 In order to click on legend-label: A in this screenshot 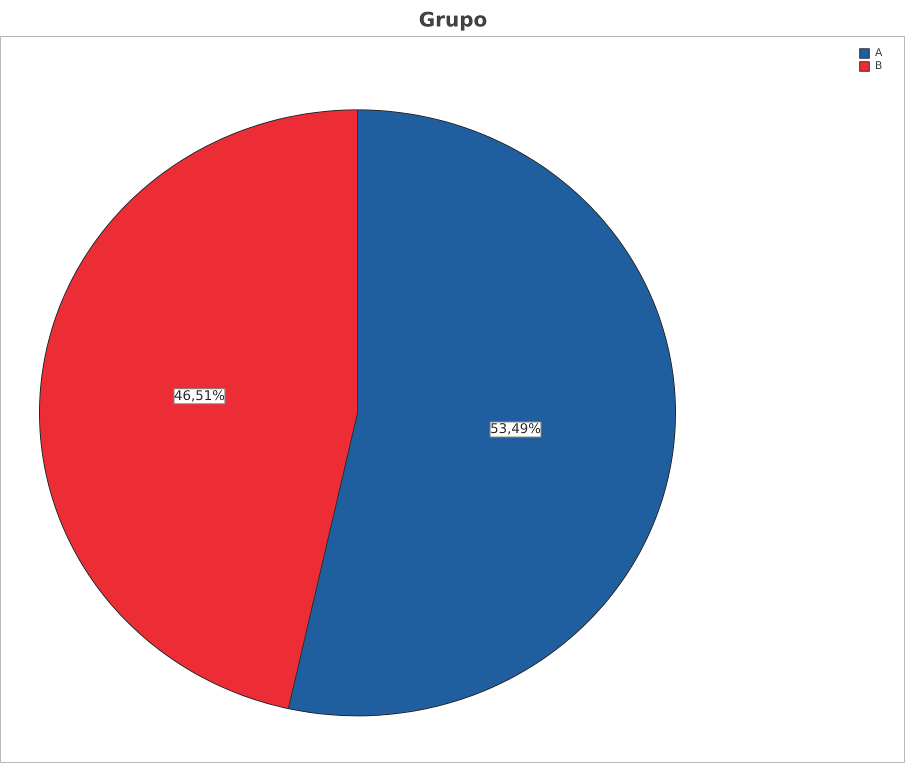, I will do `click(879, 52)`.